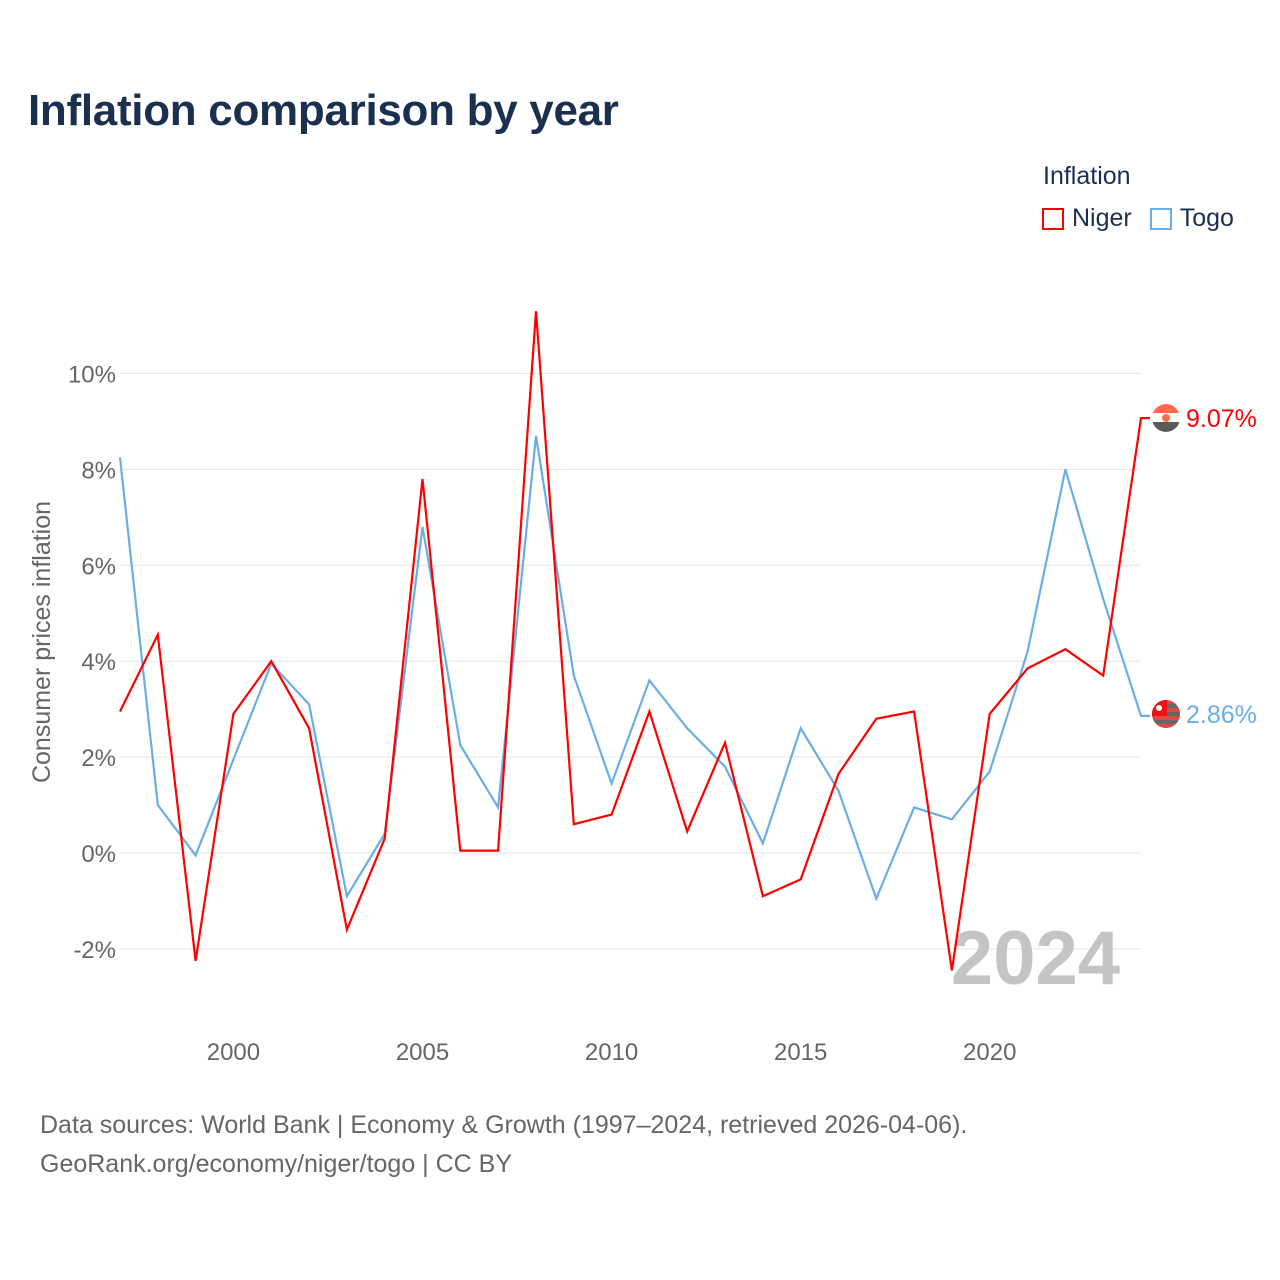 This screenshot has height=1280, width=1280. Describe the element at coordinates (98, 662) in the screenshot. I see `y-tick-label: 4%` at that location.